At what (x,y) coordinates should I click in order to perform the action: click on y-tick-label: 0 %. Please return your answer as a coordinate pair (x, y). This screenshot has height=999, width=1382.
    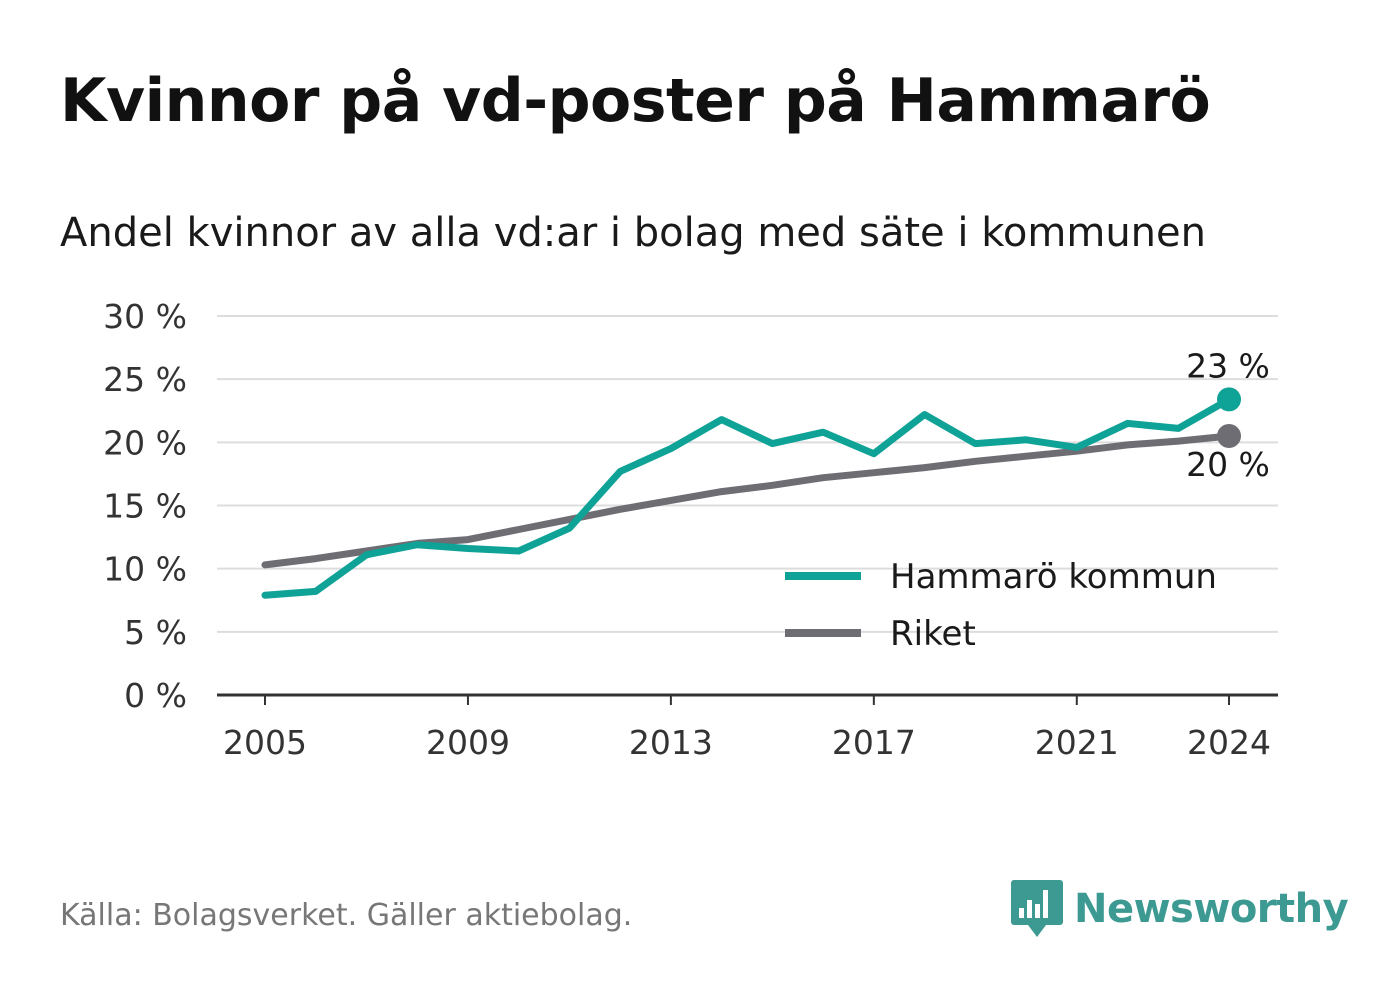
    Looking at the image, I should click on (155, 695).